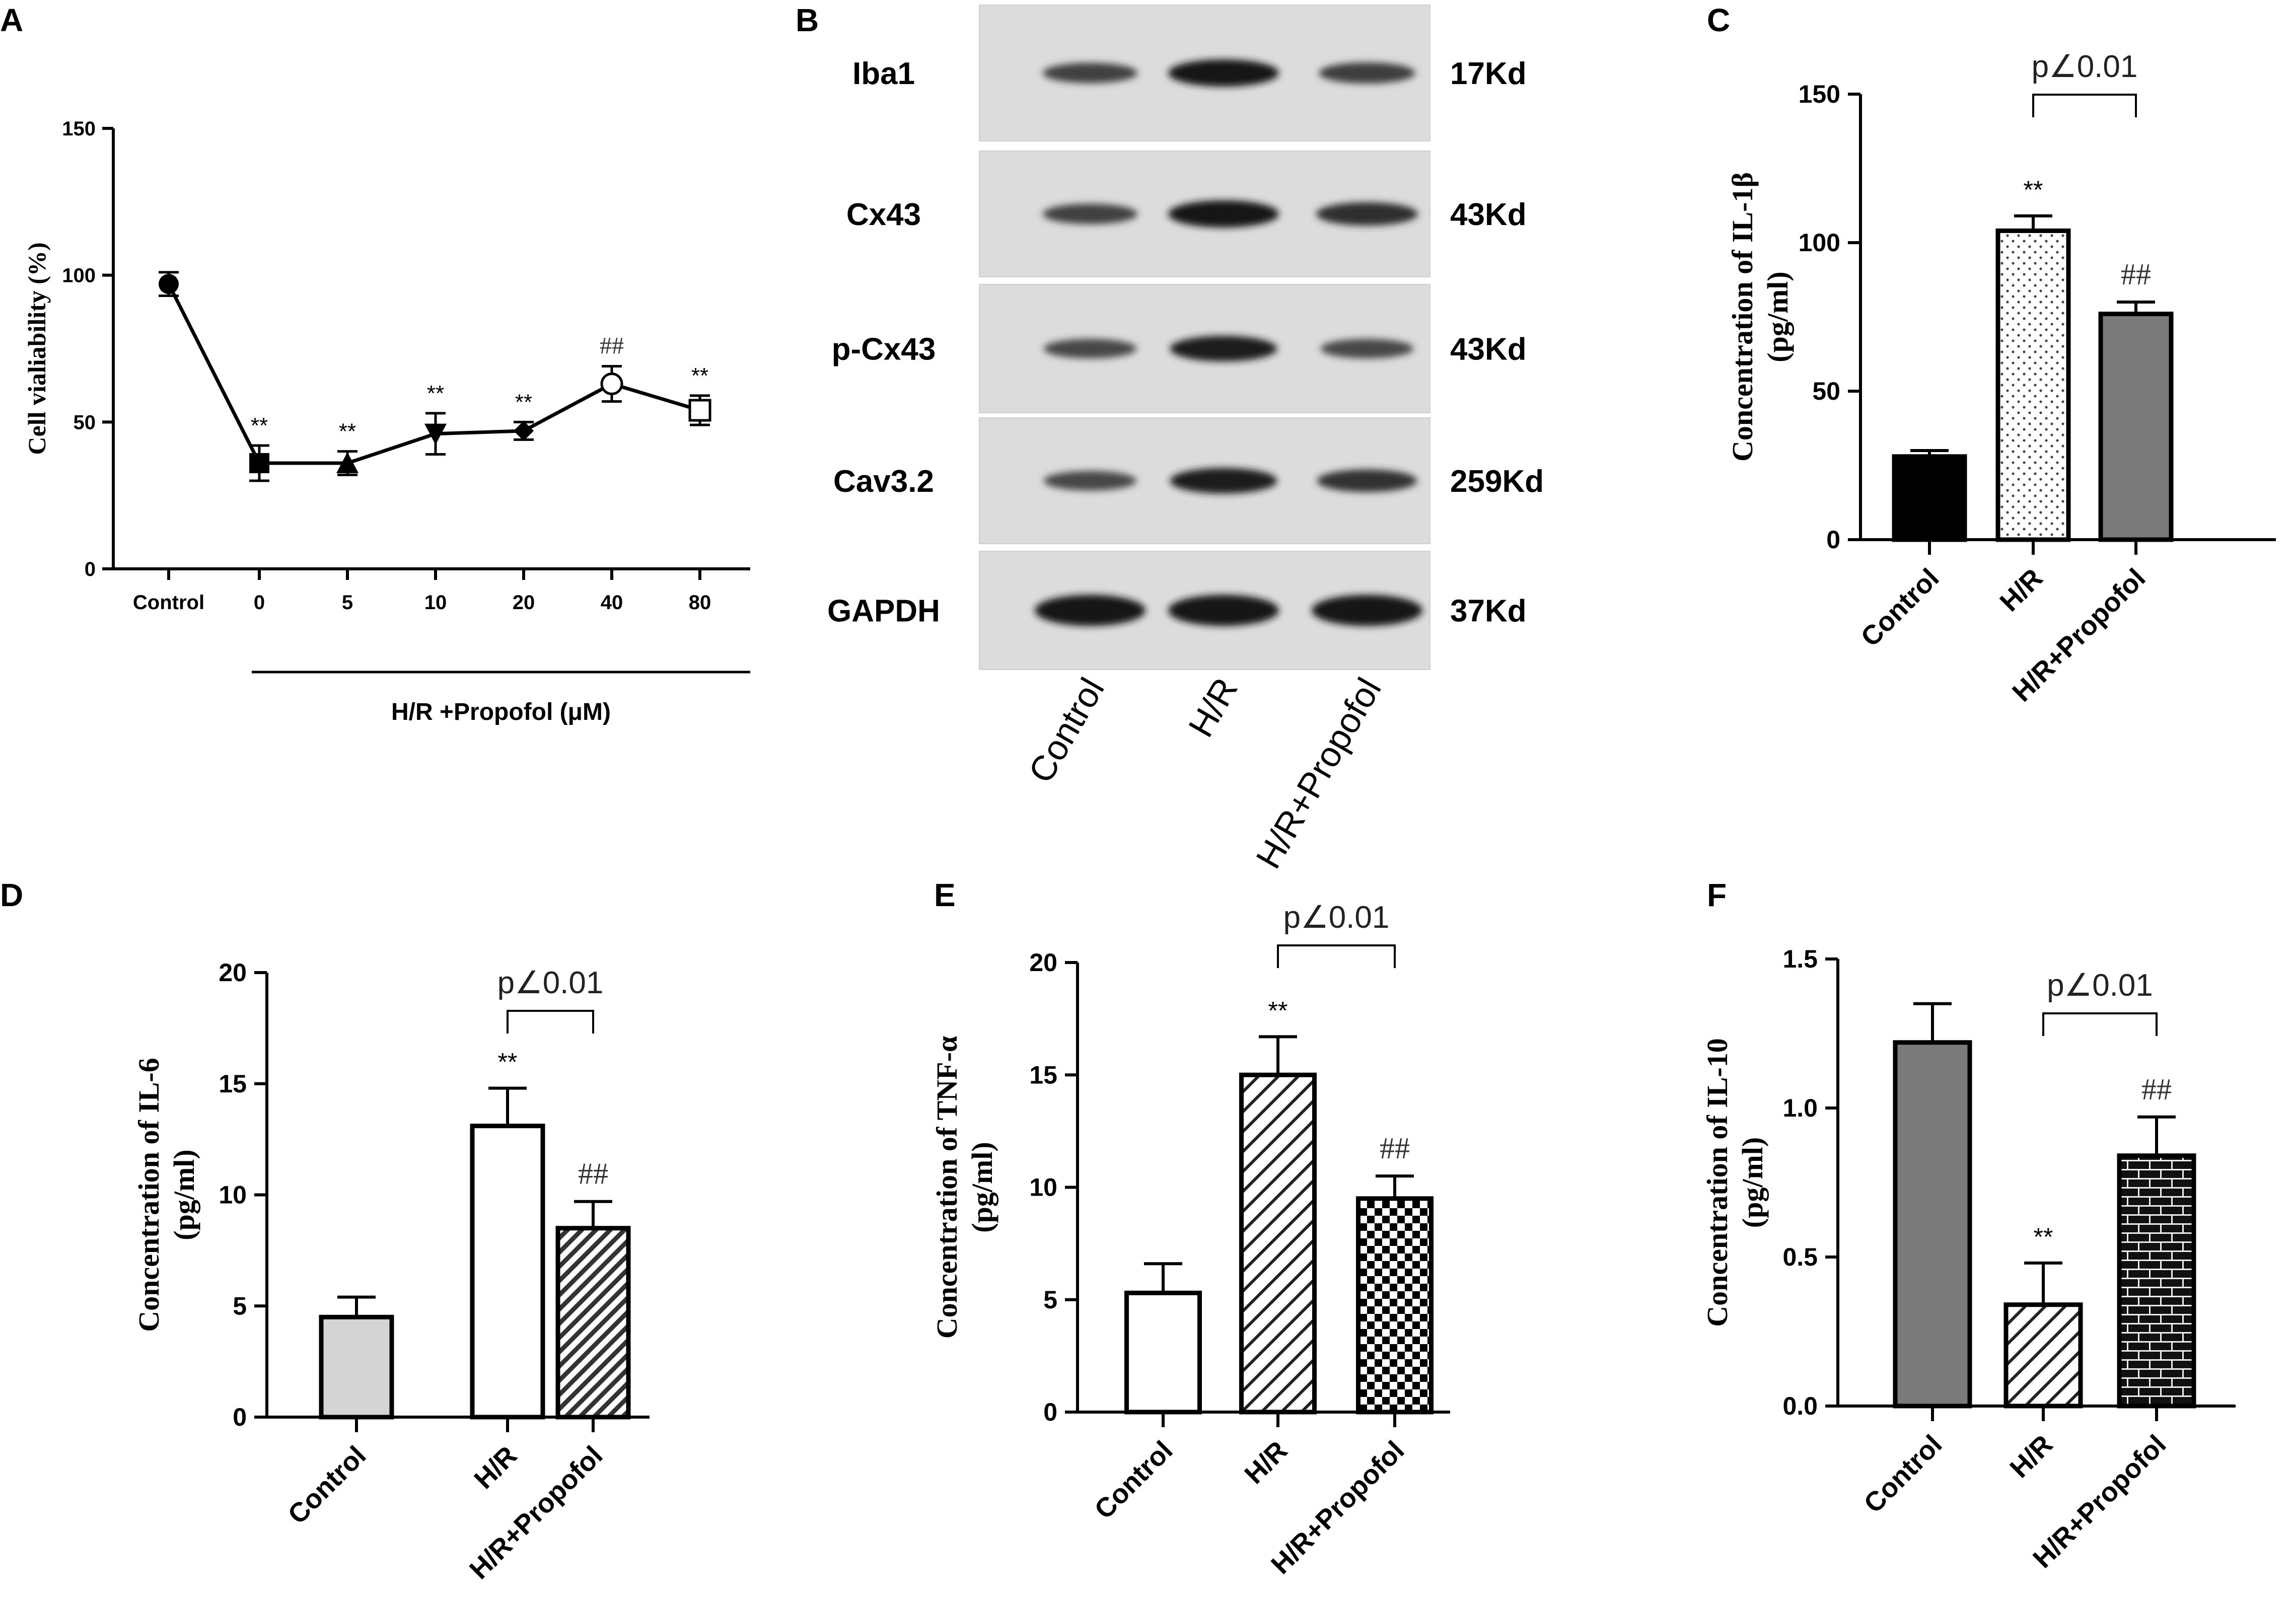 This screenshot has height=1624, width=2291. I want to click on p-value-label: p∠0.01, so click(2085, 66).